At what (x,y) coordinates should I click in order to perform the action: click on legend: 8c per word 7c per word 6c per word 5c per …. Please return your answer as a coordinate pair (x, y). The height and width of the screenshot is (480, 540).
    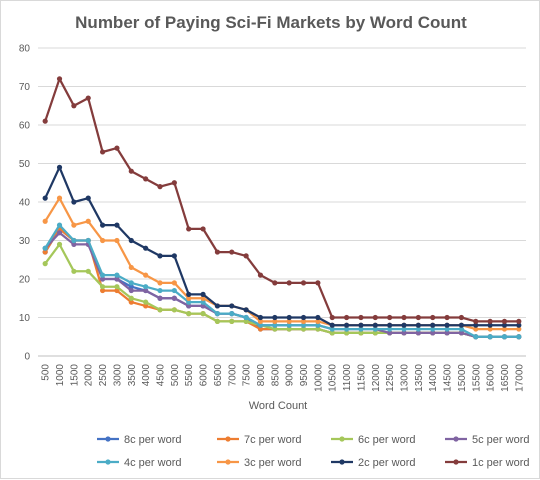
    Looking at the image, I should click on (313, 451).